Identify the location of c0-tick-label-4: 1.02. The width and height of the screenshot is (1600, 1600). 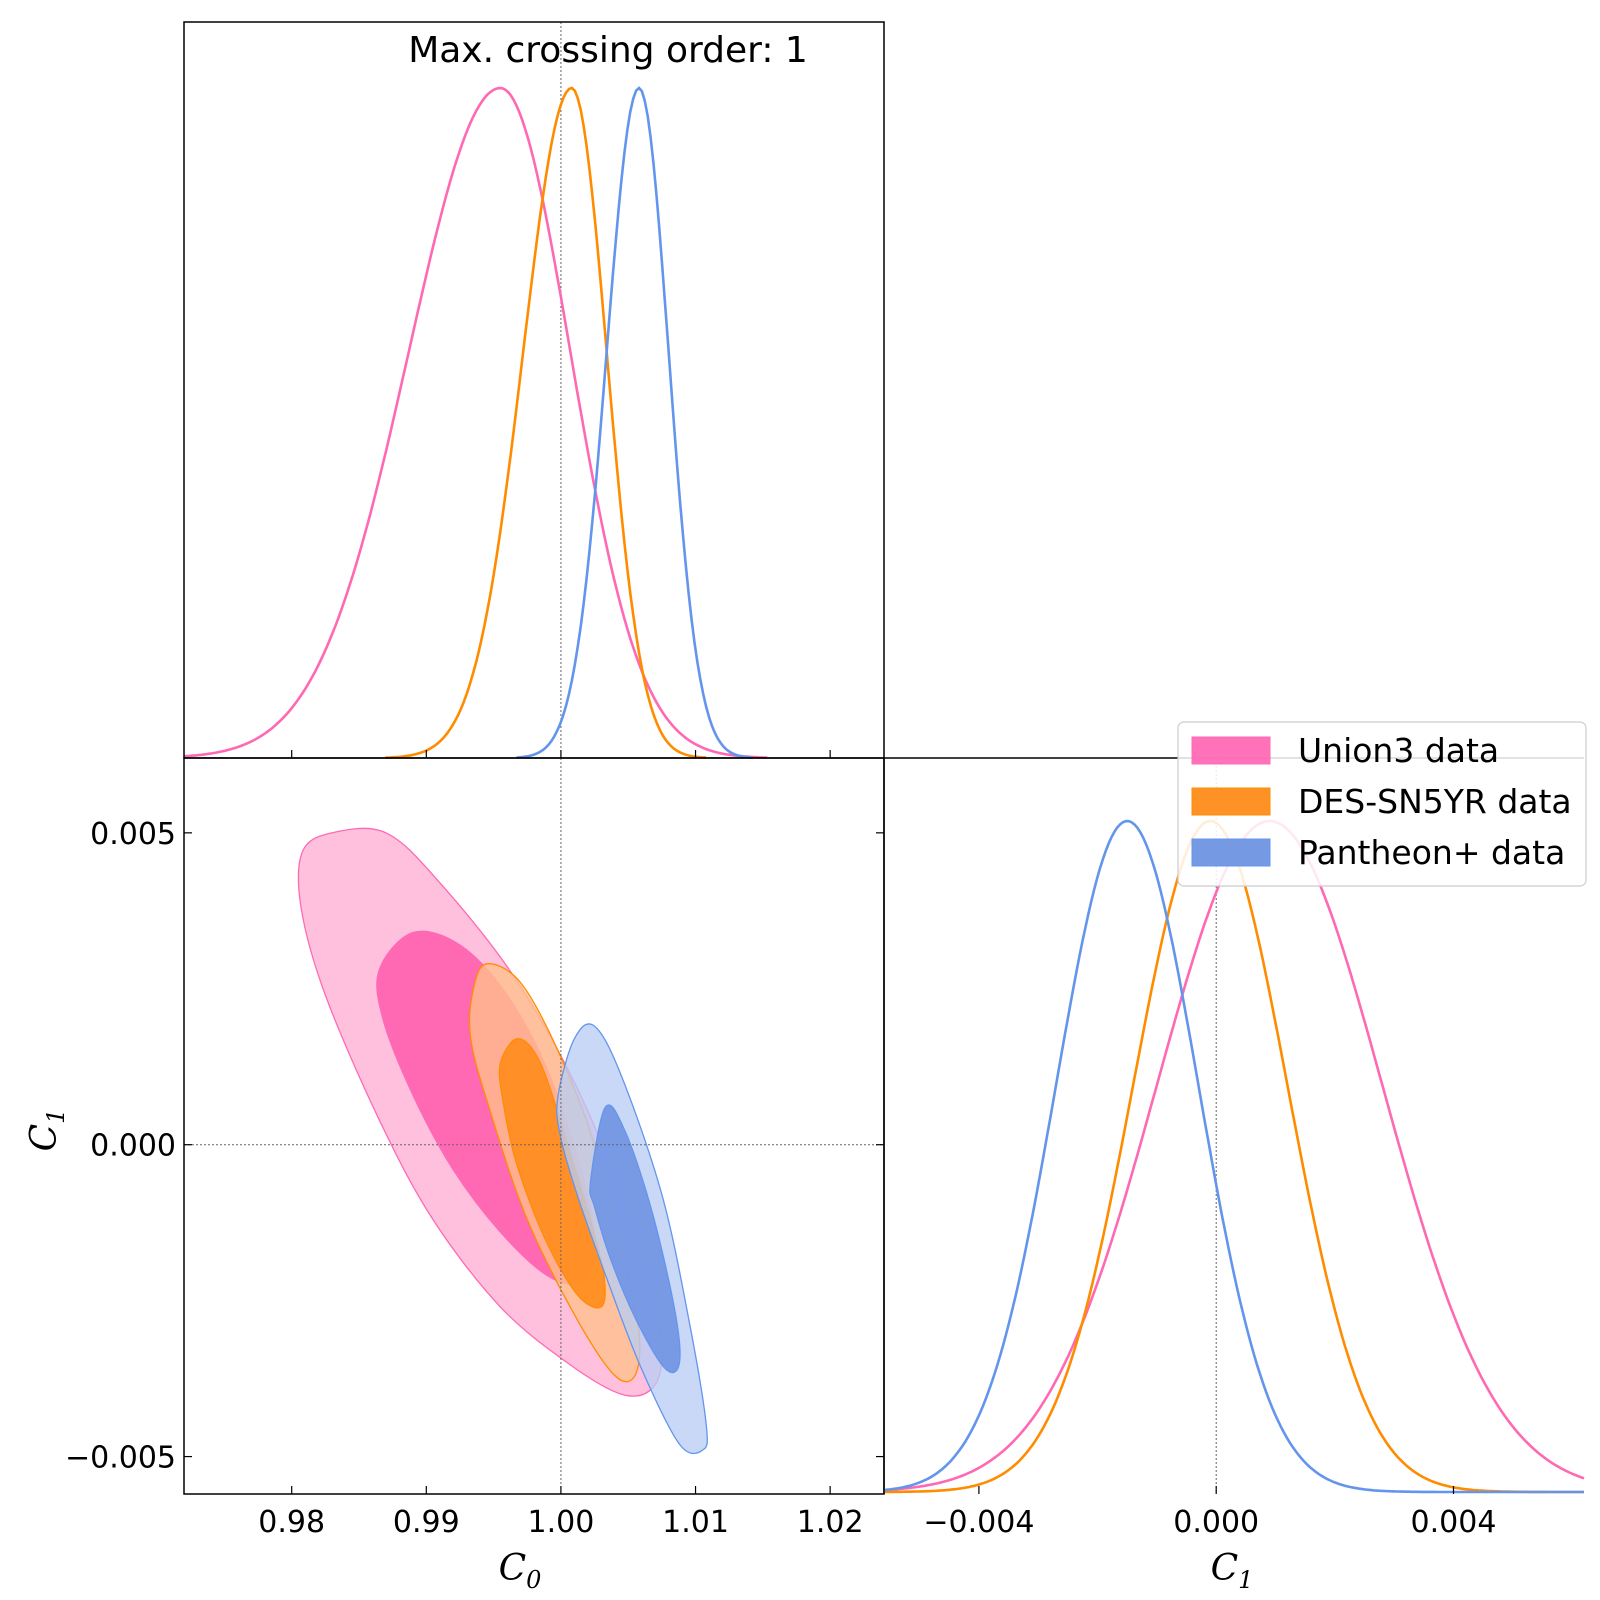
(830, 1522).